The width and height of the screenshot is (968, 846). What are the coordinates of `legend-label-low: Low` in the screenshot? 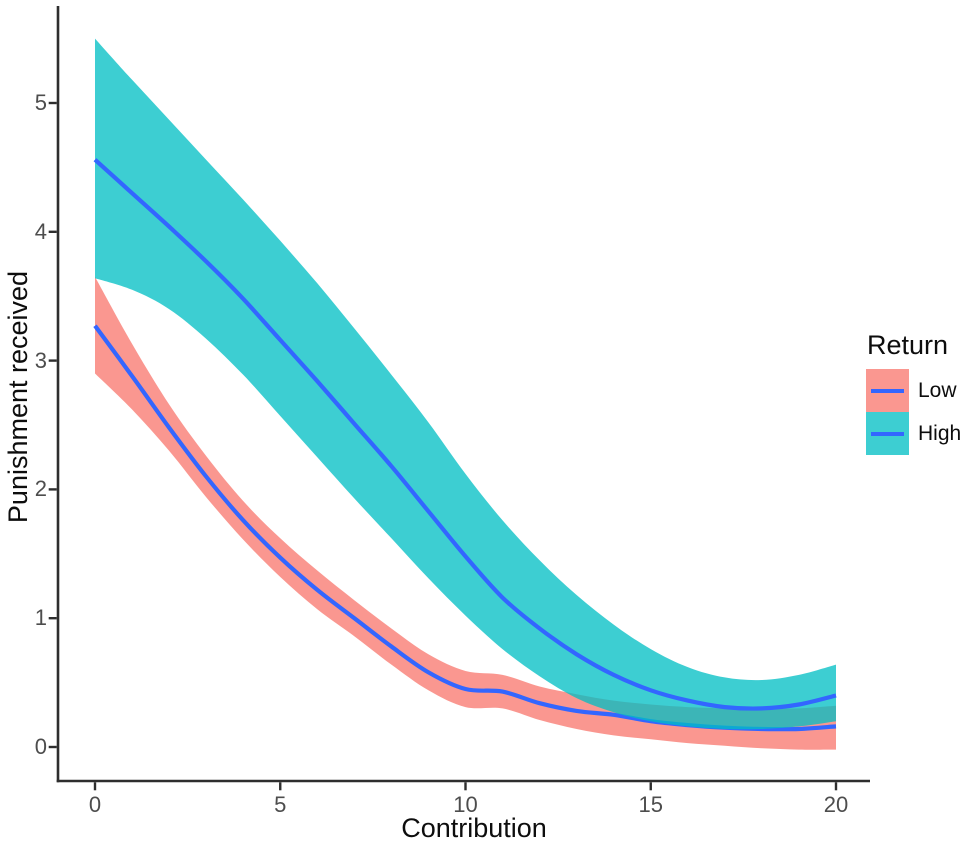 It's located at (937, 390).